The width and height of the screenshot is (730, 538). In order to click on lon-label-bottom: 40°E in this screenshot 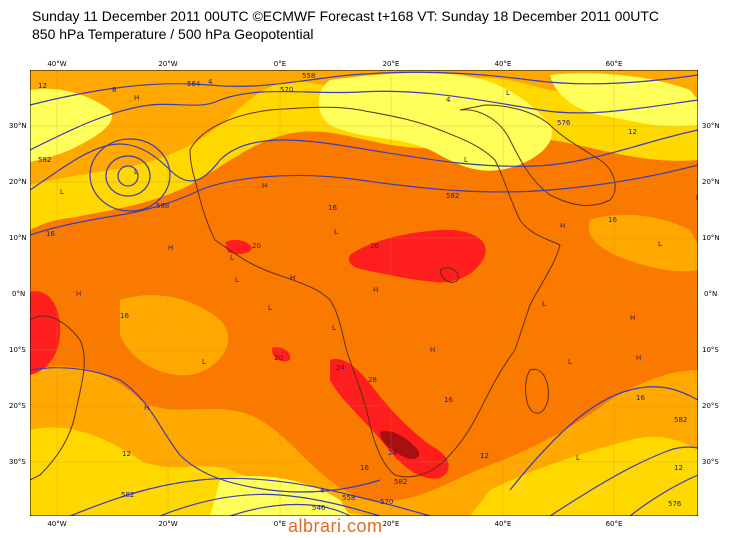, I will do `click(503, 524)`.